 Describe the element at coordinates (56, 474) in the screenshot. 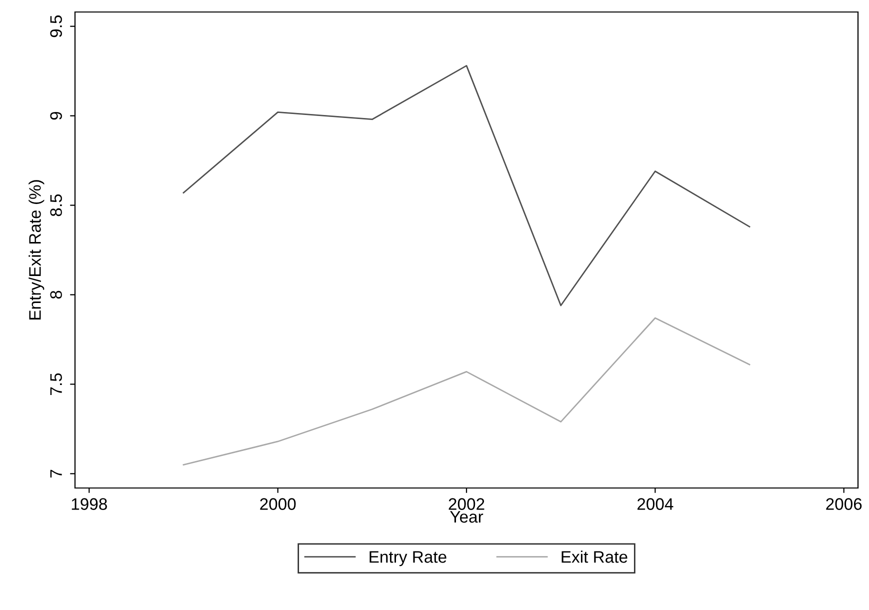

I see `y-tick-label: 7` at that location.